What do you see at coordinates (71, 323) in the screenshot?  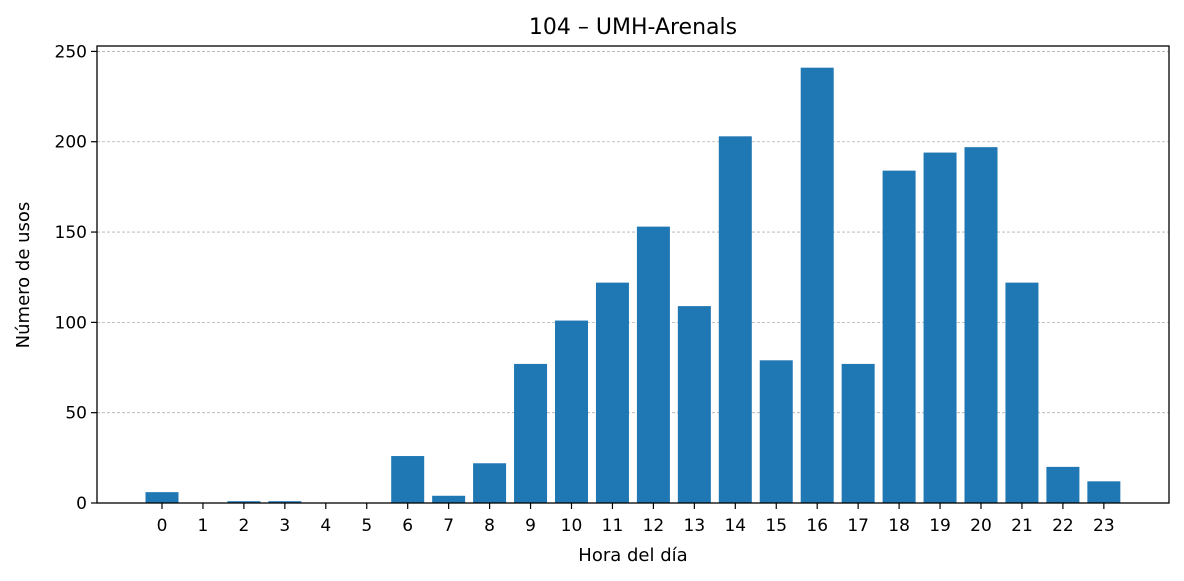 I see `y-tick-label: 100` at bounding box center [71, 323].